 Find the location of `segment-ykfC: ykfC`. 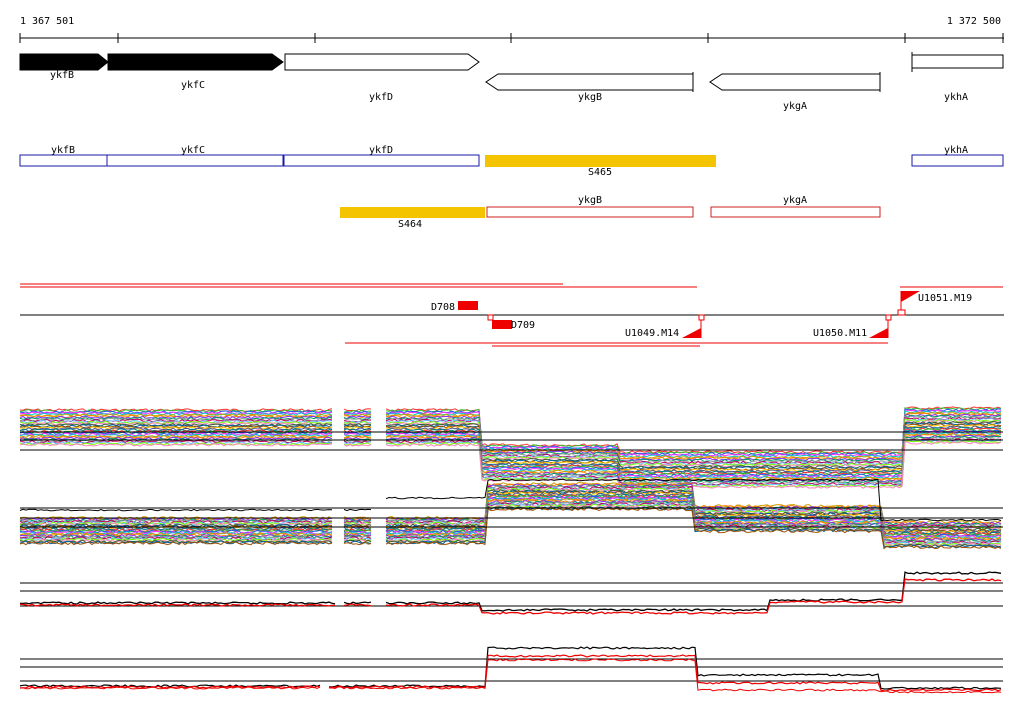

segment-ykfC: ykfC is located at coordinates (195, 156).